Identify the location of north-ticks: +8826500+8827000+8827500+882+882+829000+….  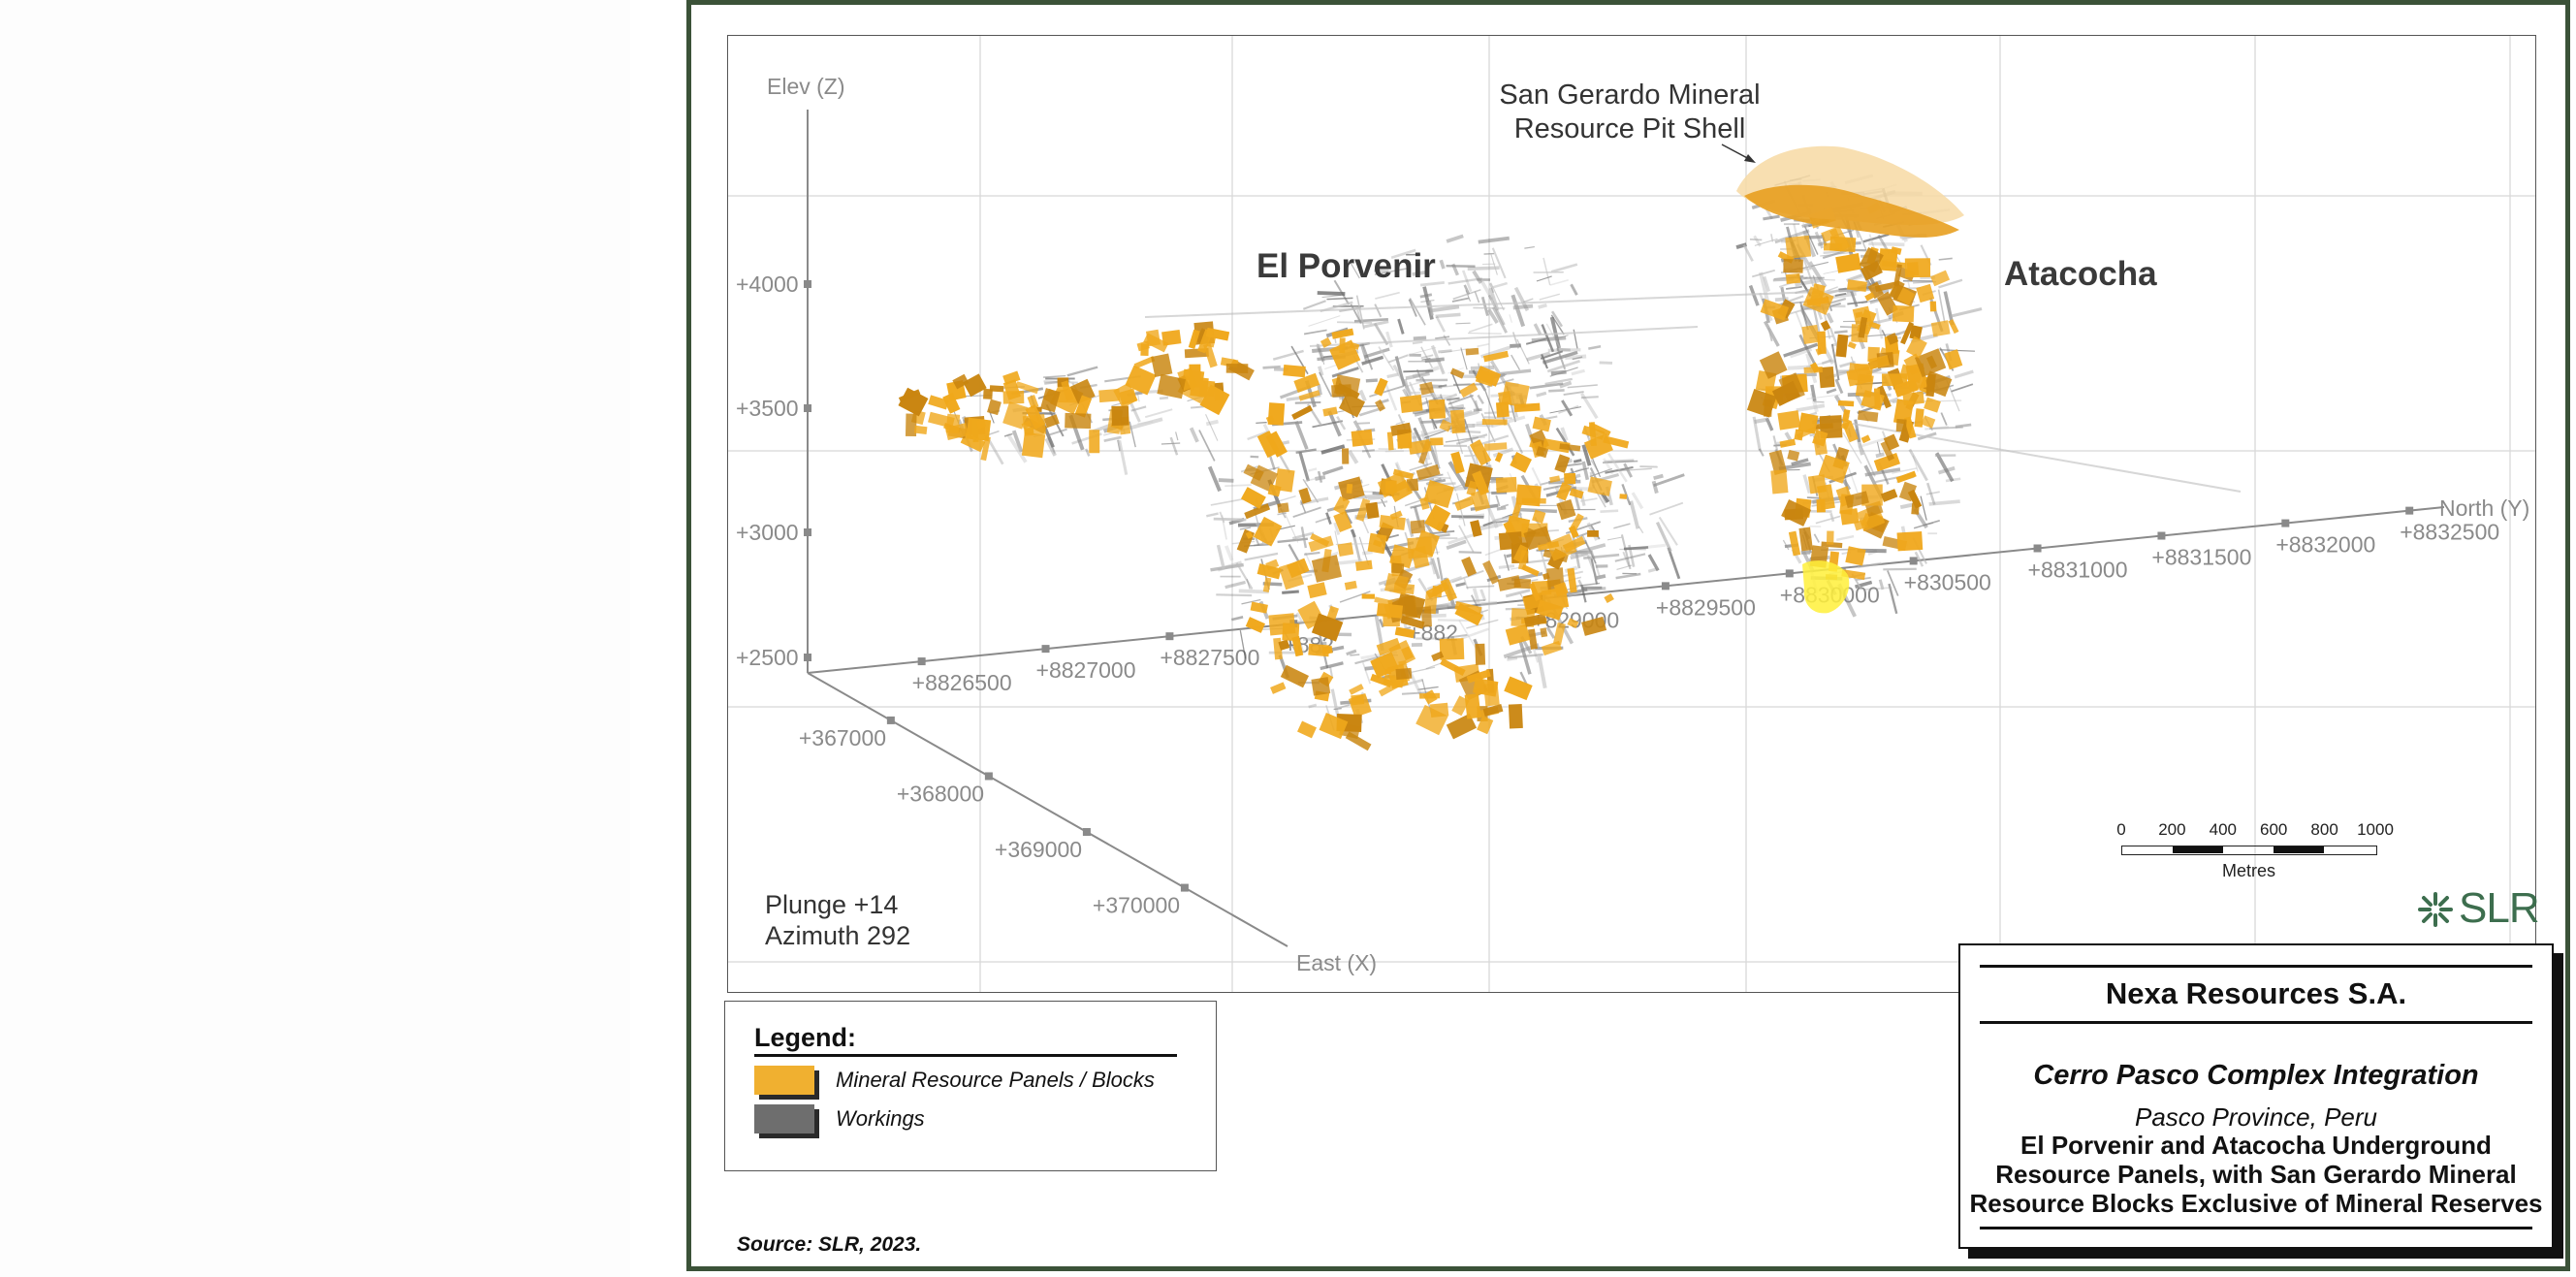
(1705, 600).